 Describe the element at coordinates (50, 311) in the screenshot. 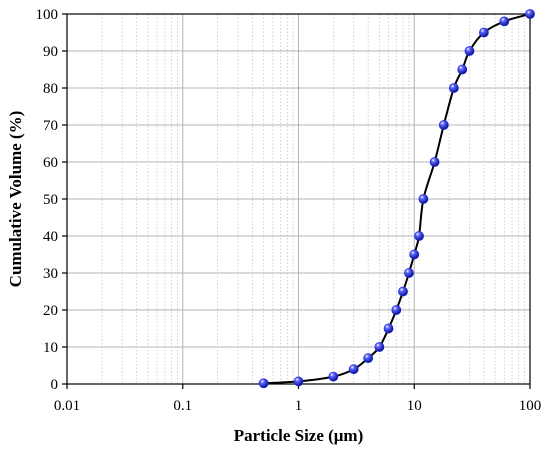

I see `y-tick-label: 20` at that location.